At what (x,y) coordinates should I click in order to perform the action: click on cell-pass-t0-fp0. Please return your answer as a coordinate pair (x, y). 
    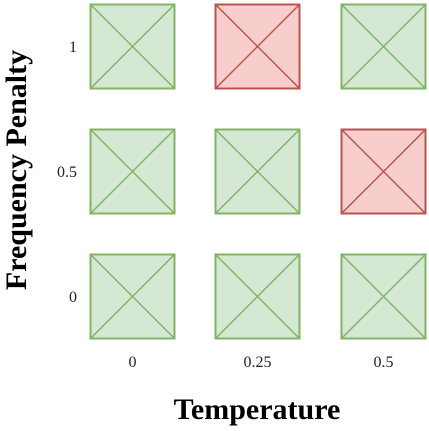
    Looking at the image, I should click on (132, 296).